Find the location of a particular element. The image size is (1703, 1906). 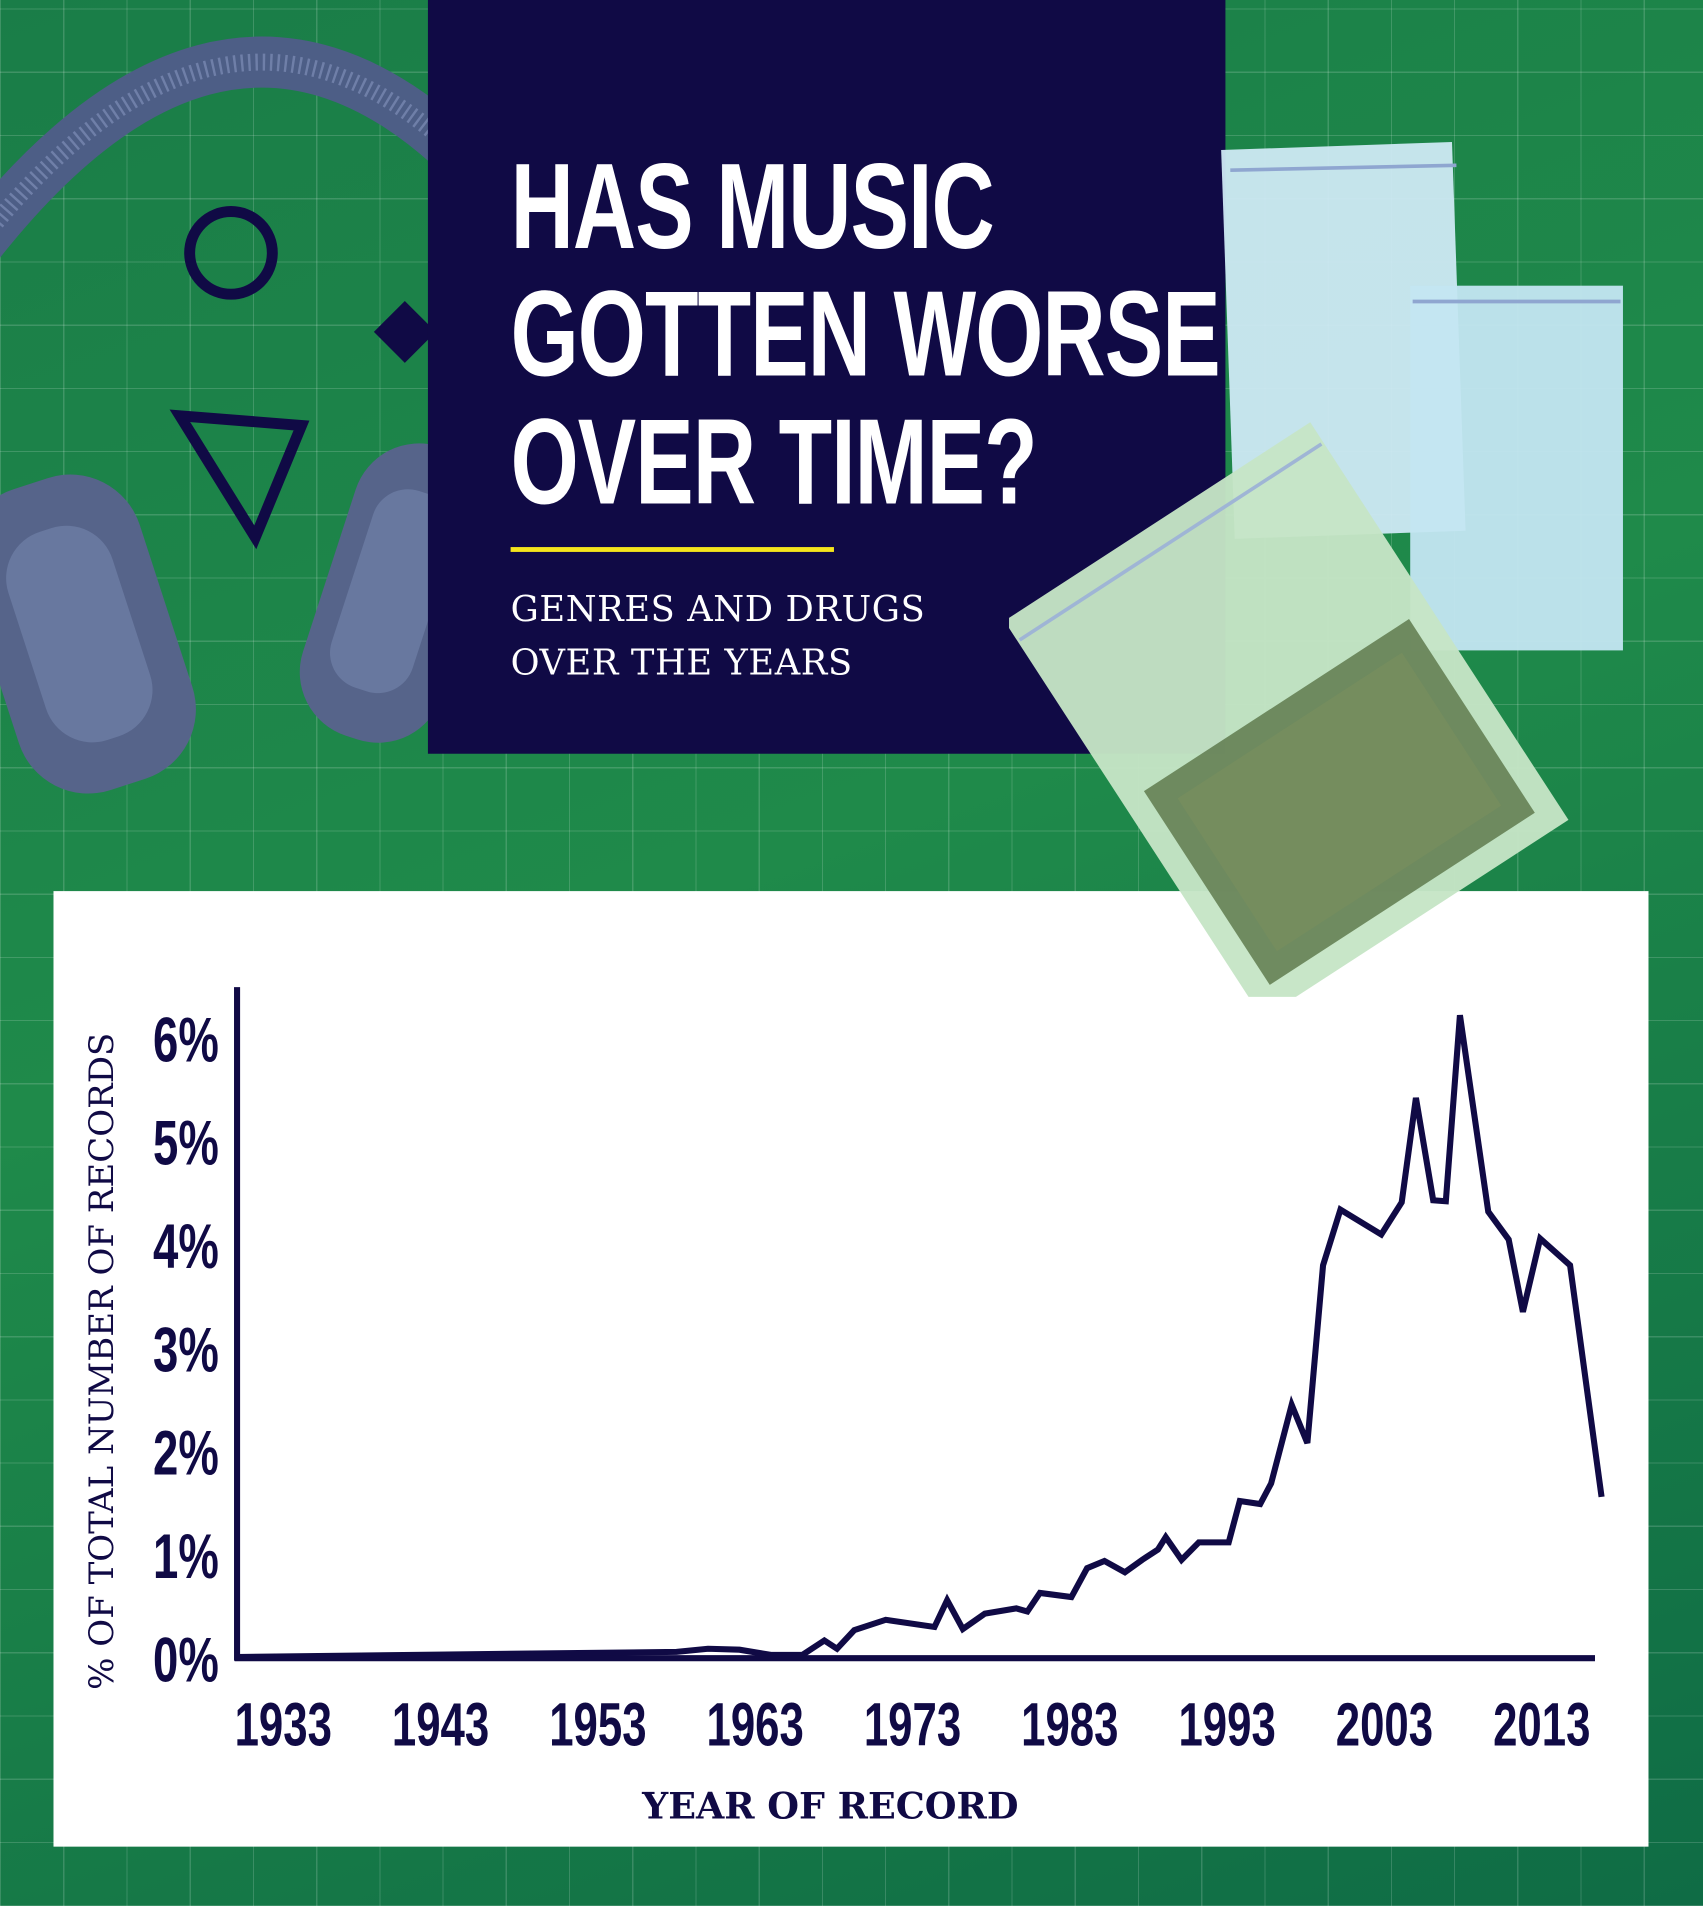

title-line-1: HAS MUSIC is located at coordinates (752, 206).